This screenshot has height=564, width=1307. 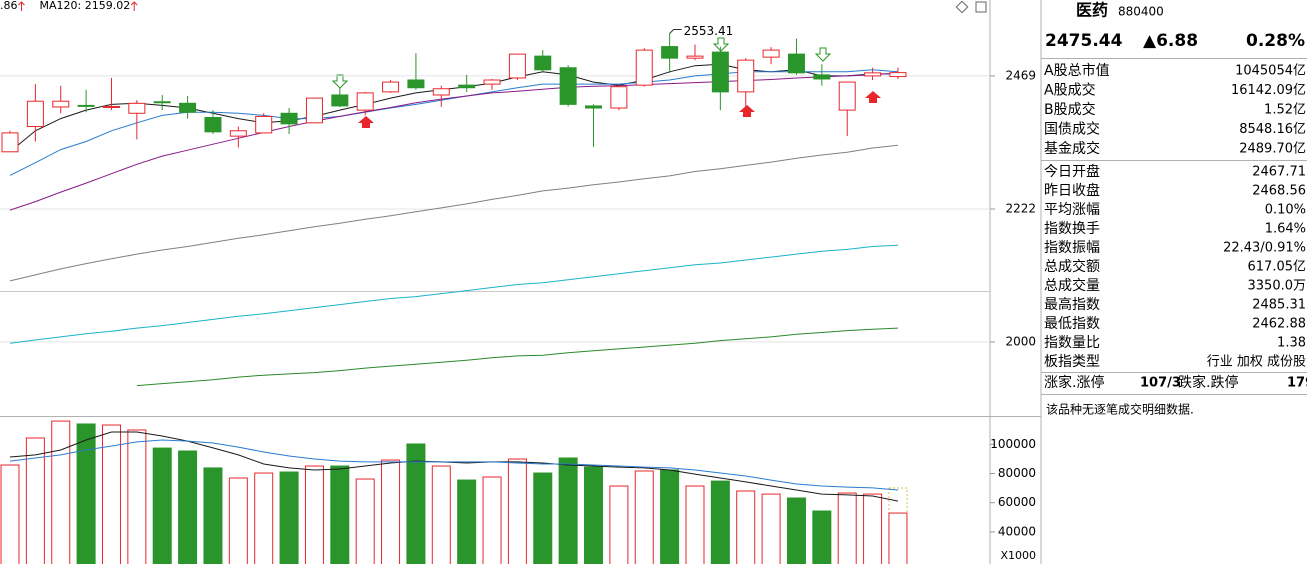 What do you see at coordinates (1072, 285) in the screenshot?
I see `field-label: 总成交量` at bounding box center [1072, 285].